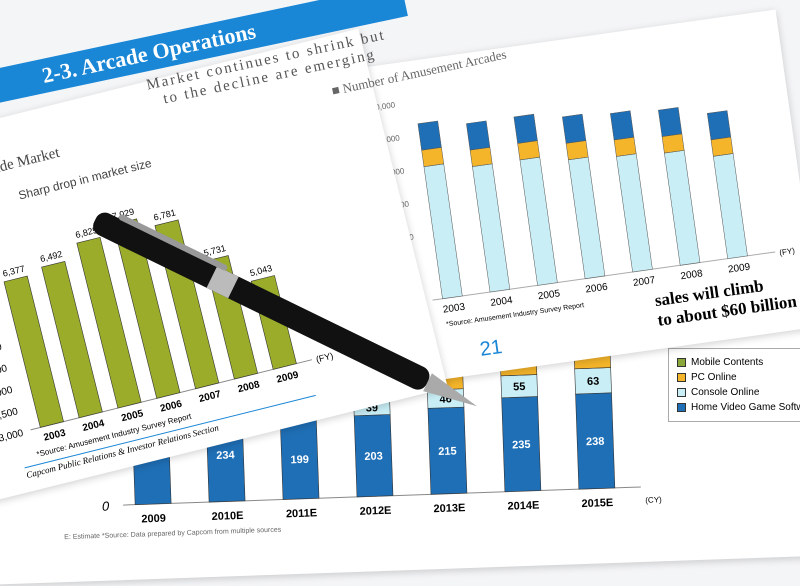  I want to click on legend-label: Home Video Game Software, so click(745, 407).